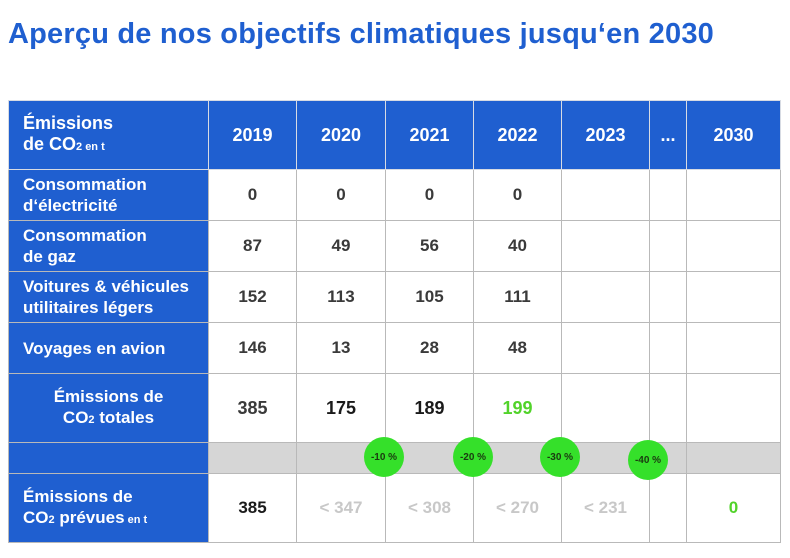  What do you see at coordinates (50, 143) in the screenshot?
I see `header-label-line2: de CO` at bounding box center [50, 143].